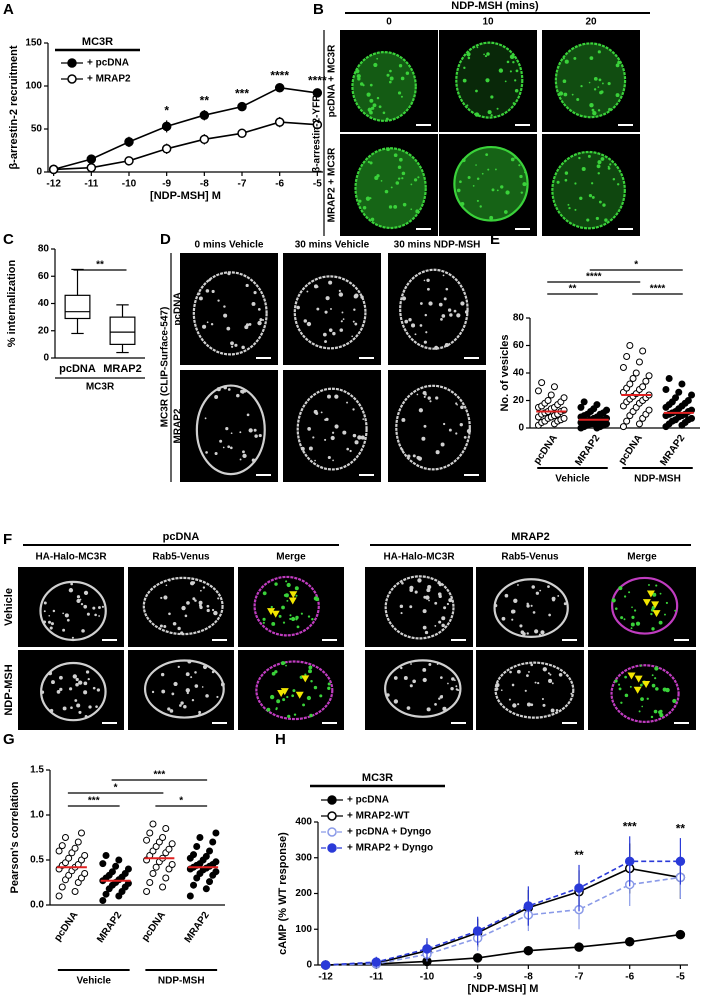 The image size is (703, 1000). I want to click on x-tick-label: -5, so click(680, 977).